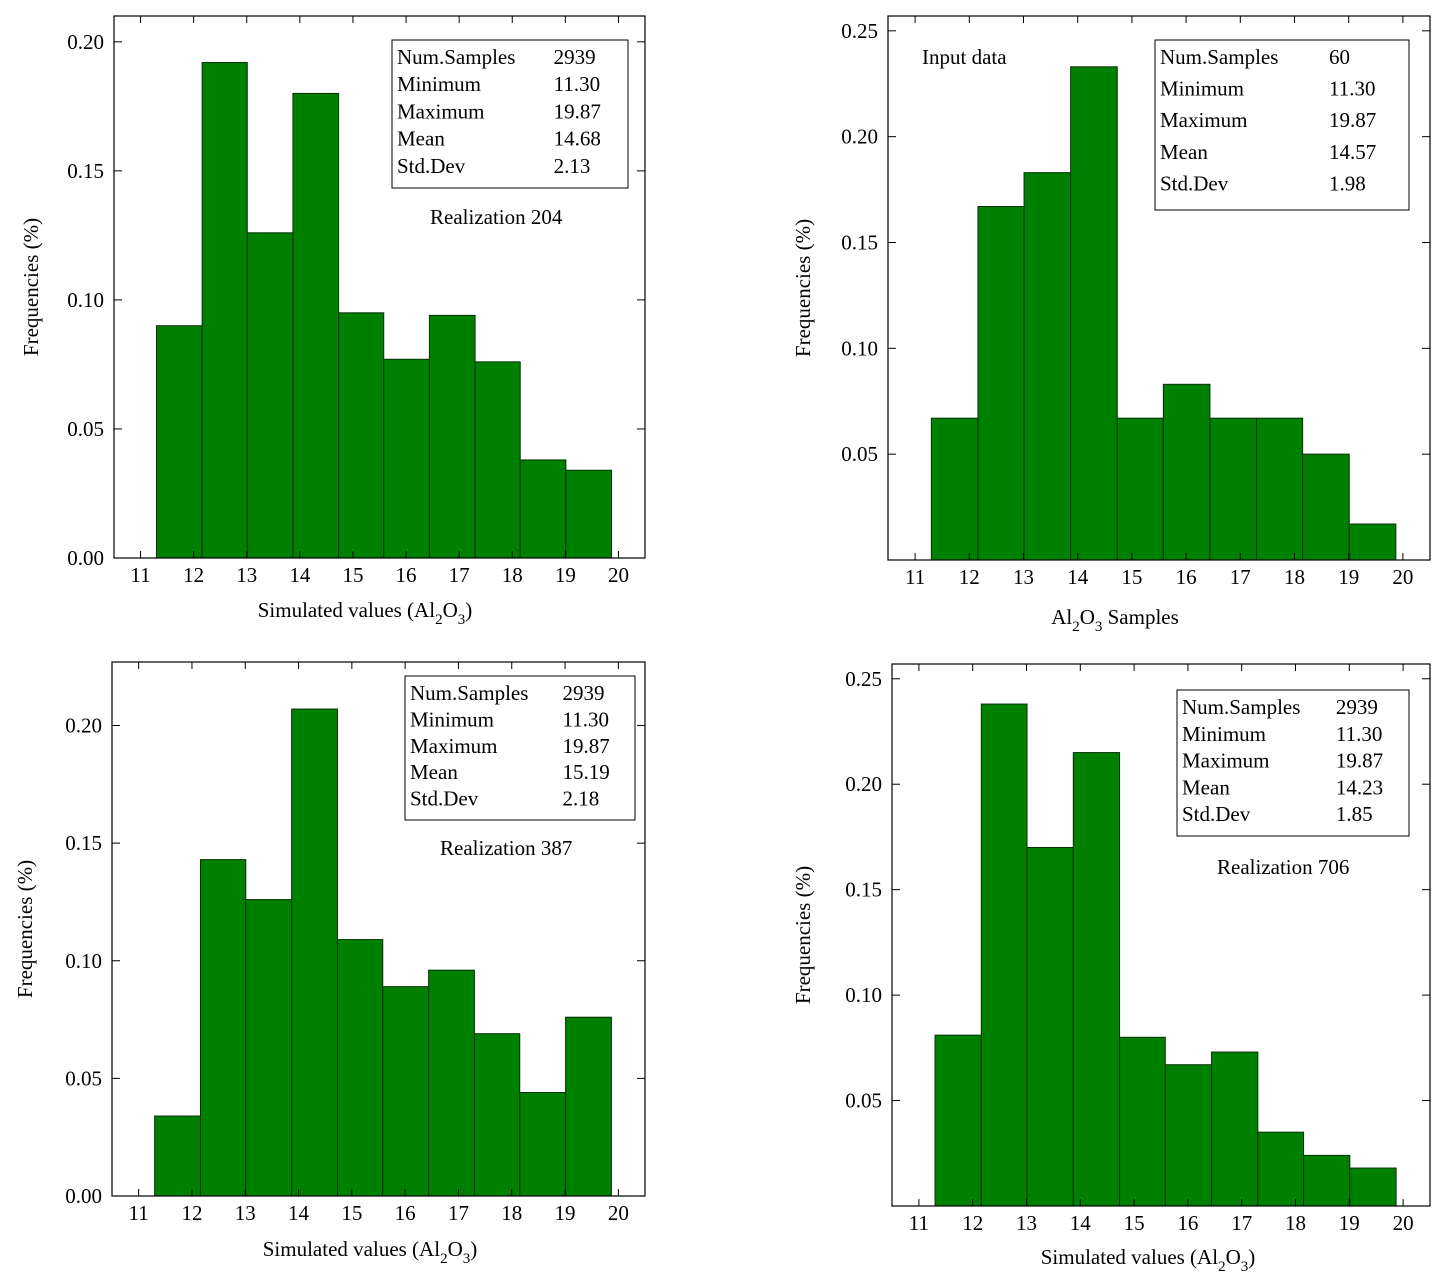  Describe the element at coordinates (1354, 814) in the screenshot. I see `stats-value: 1.85` at that location.